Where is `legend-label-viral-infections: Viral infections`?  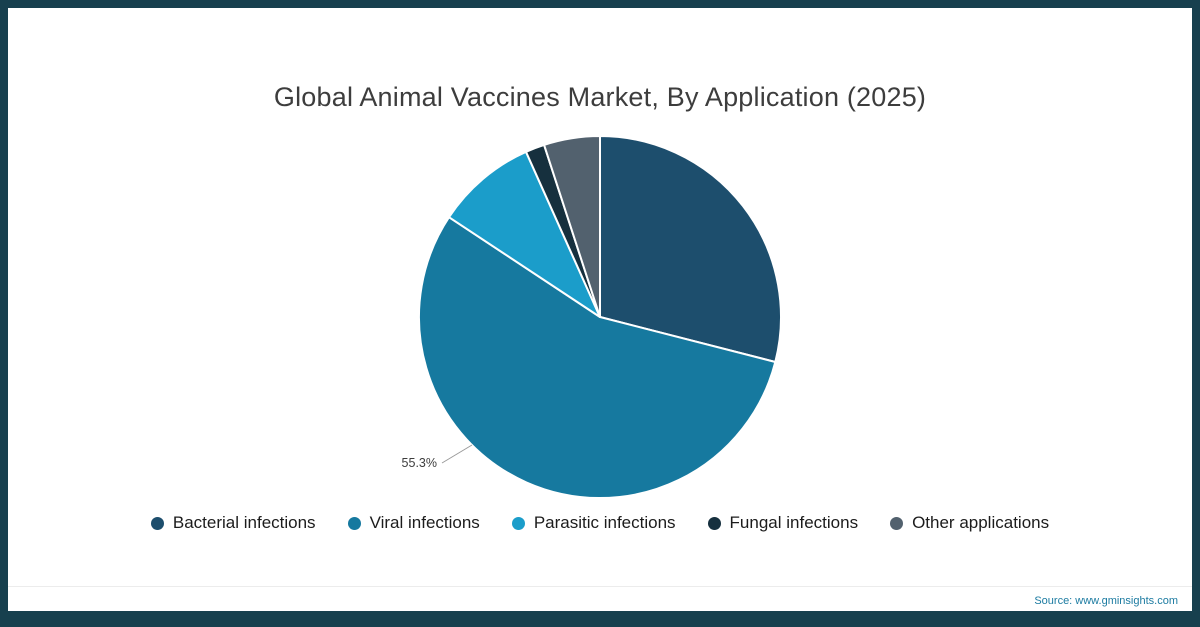 legend-label-viral-infections: Viral infections is located at coordinates (424, 522).